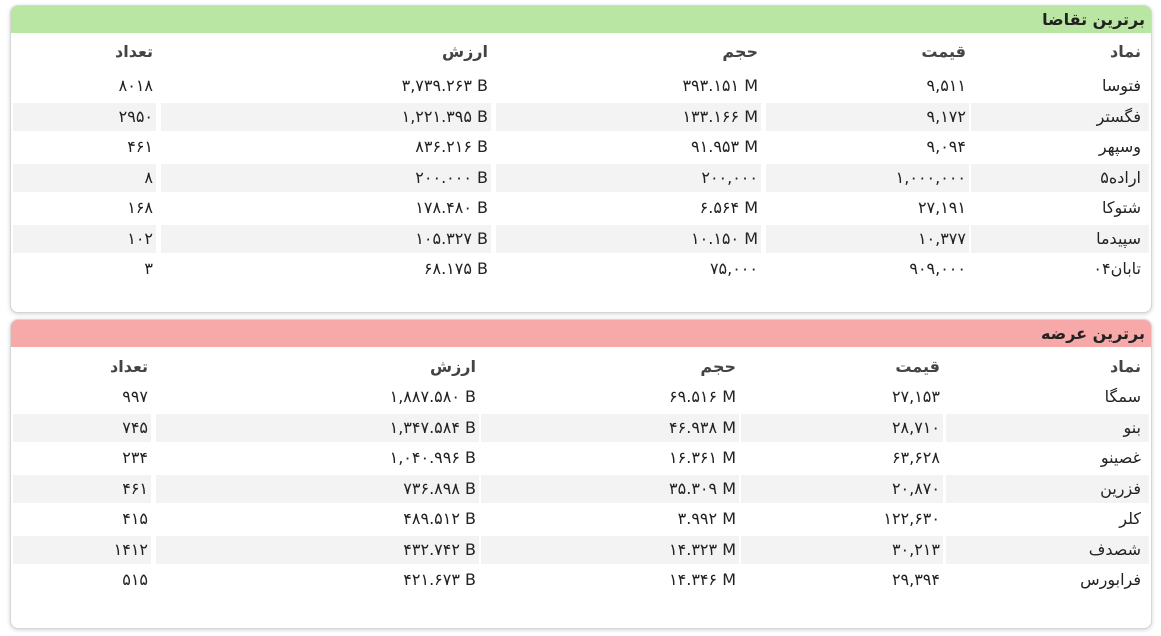 This screenshot has width=1161, height=636. Describe the element at coordinates (439, 518) in the screenshot. I see `value-cell: ۴۸۹.۵۱۲ B` at that location.